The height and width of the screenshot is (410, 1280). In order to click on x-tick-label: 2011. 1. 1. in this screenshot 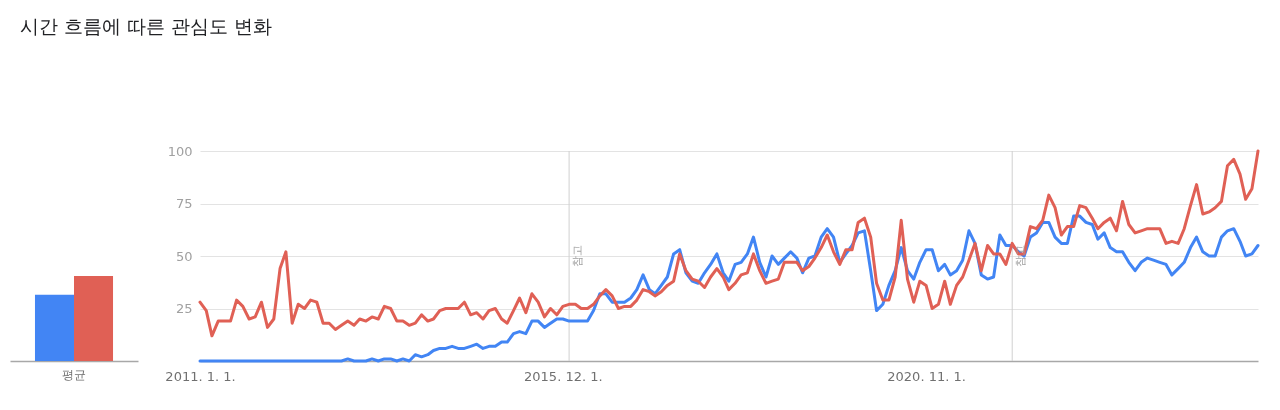, I will do `click(200, 376)`.